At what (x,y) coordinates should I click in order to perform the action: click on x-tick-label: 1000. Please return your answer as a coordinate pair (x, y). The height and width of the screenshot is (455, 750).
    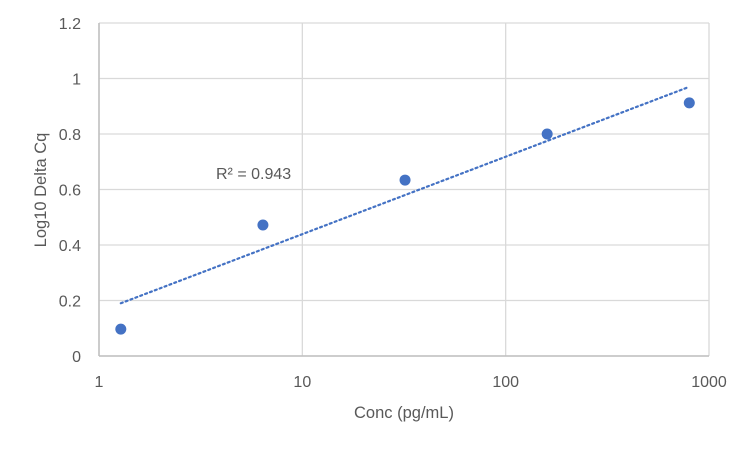
    Looking at the image, I should click on (709, 382).